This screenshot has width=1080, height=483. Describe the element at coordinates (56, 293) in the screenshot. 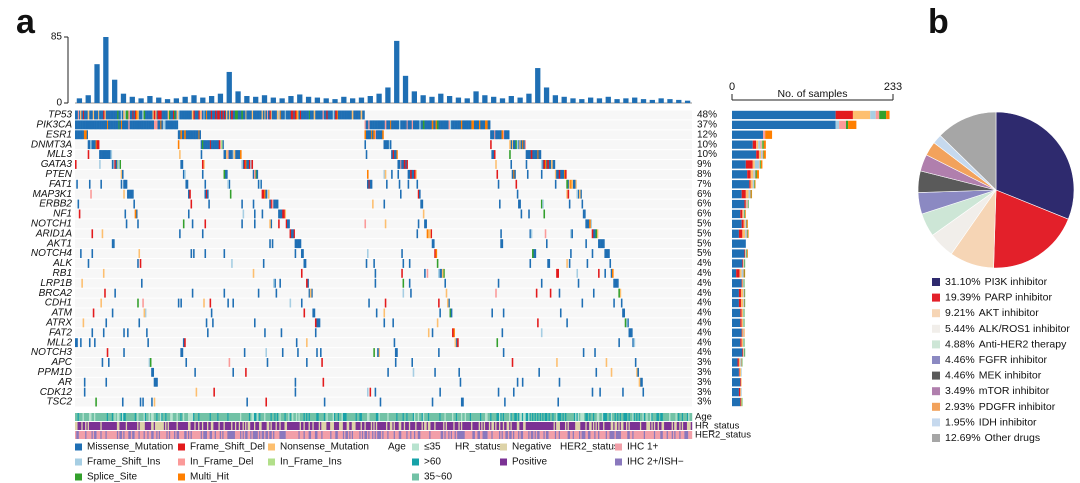

I see `gene-label: BRCA2` at that location.